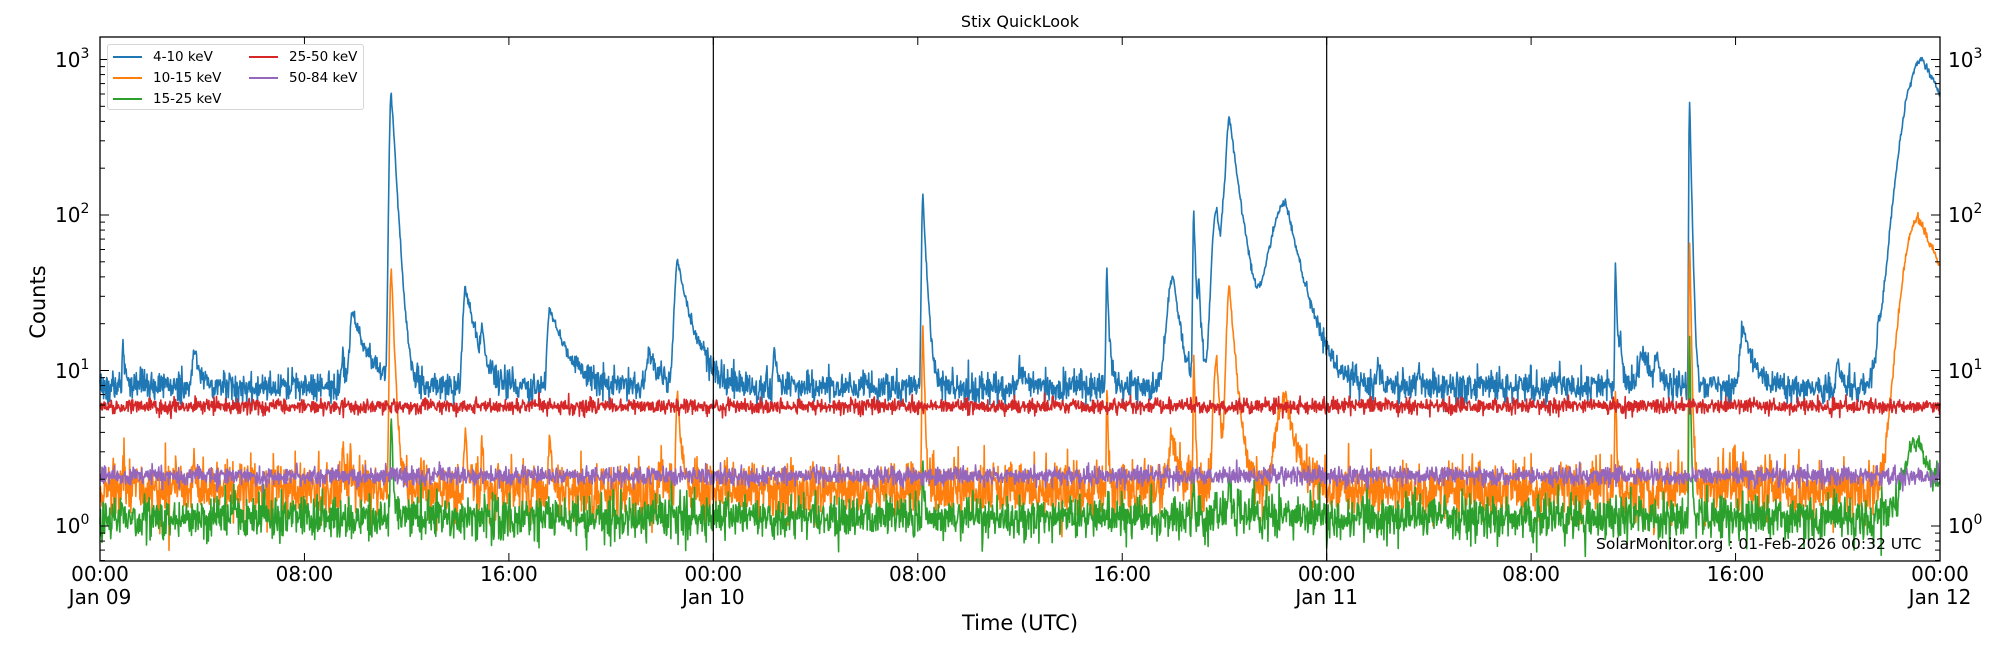 The width and height of the screenshot is (2000, 650). What do you see at coordinates (100, 597) in the screenshot?
I see `x-tick-date: Jan 09` at bounding box center [100, 597].